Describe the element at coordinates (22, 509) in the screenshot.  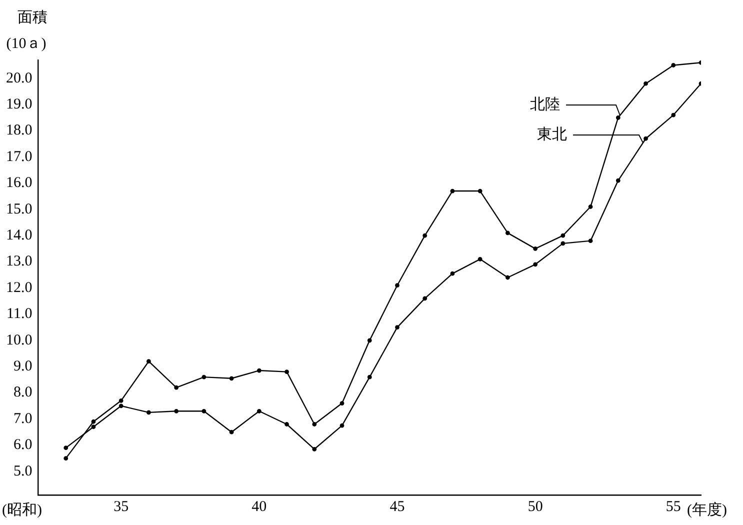
I see `text: (昭和)` at that location.